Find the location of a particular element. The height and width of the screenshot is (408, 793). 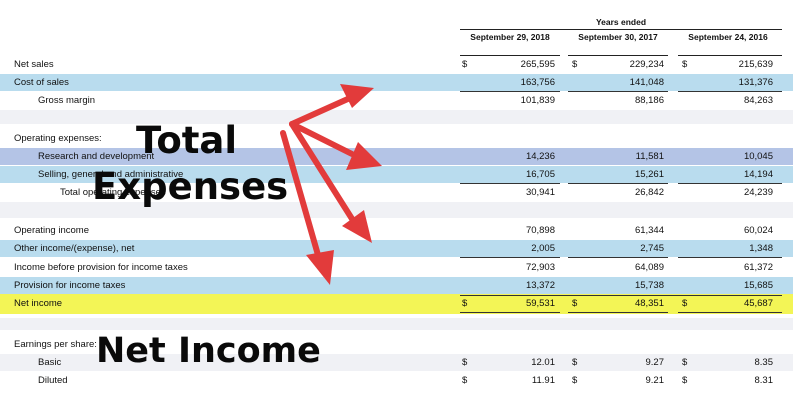

value-2018: 70,898 is located at coordinates (540, 230).